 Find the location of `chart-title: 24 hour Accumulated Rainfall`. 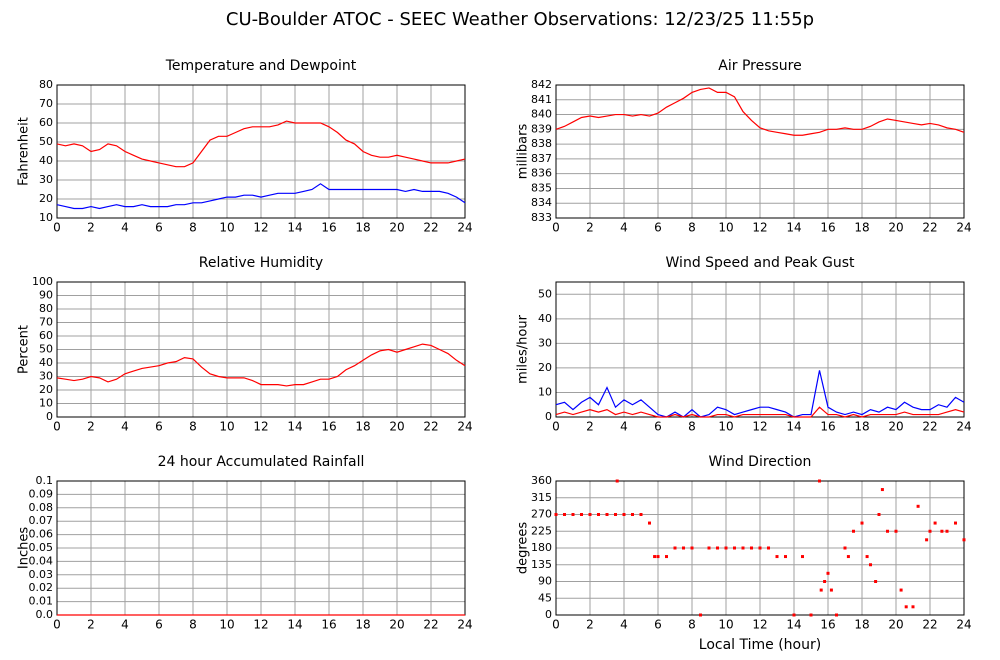

chart-title: 24 hour Accumulated Rainfall is located at coordinates (261, 462).